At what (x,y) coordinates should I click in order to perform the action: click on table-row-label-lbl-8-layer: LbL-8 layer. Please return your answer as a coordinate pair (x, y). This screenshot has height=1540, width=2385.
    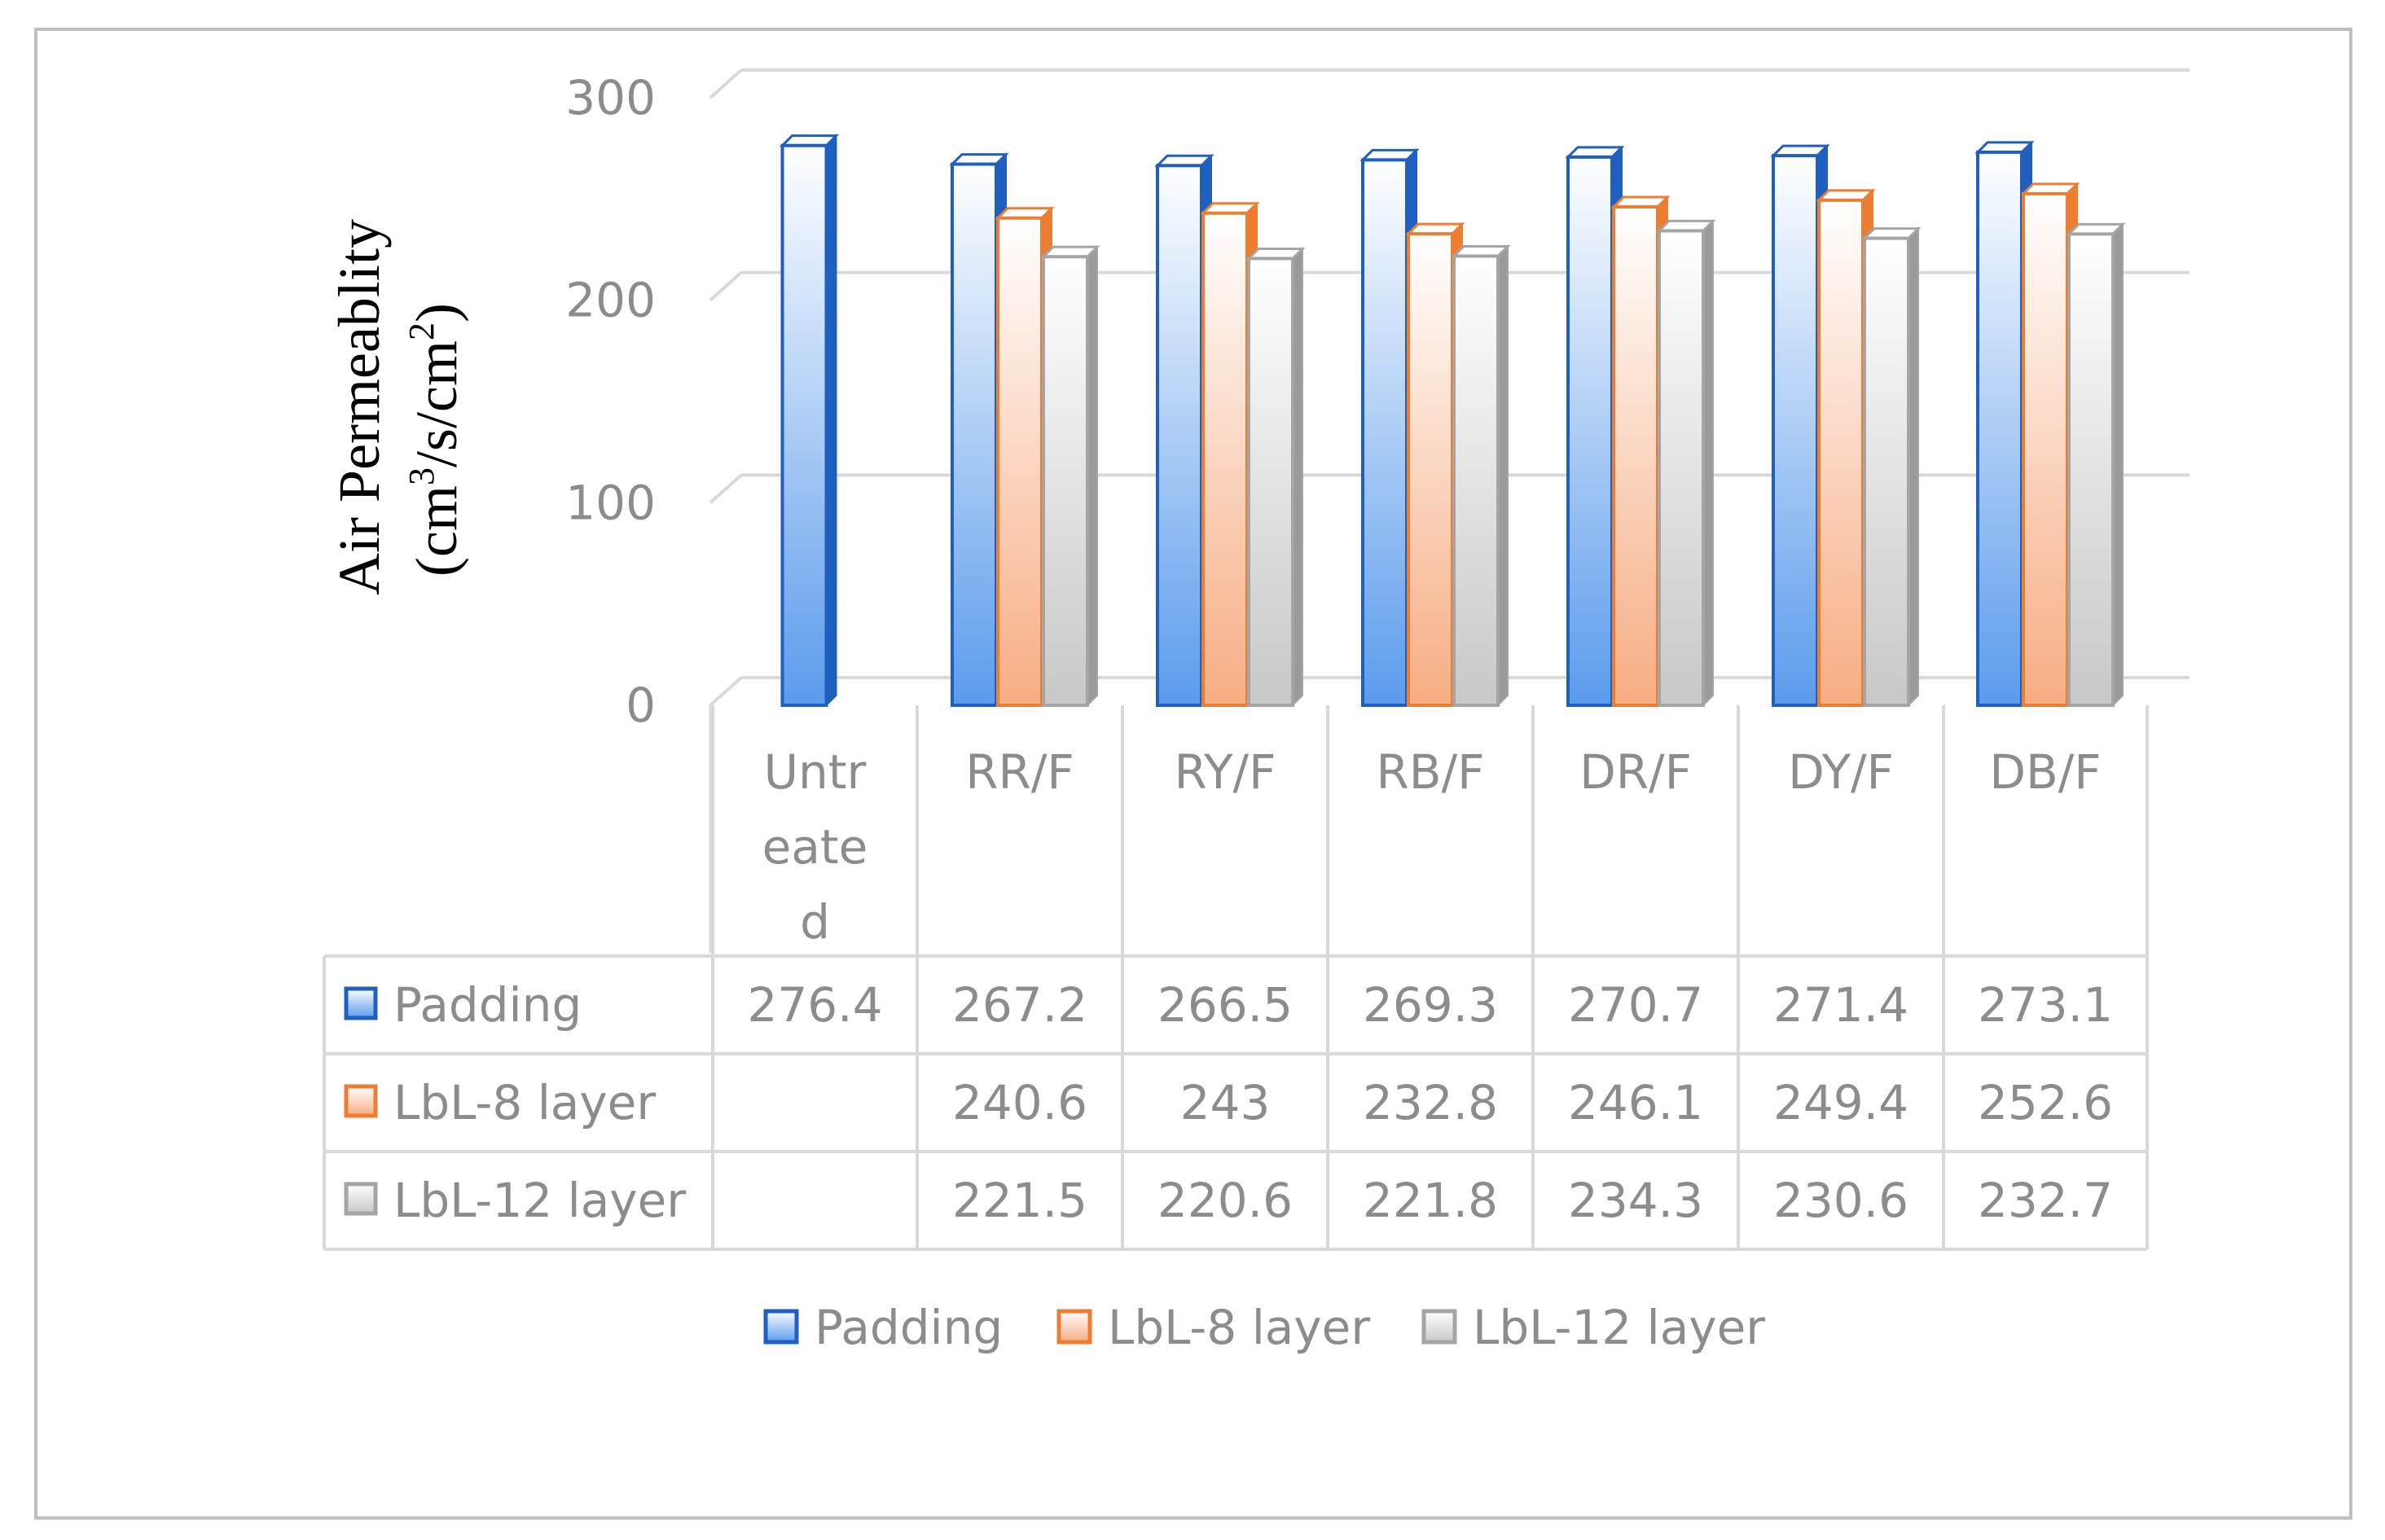
    Looking at the image, I should click on (524, 1102).